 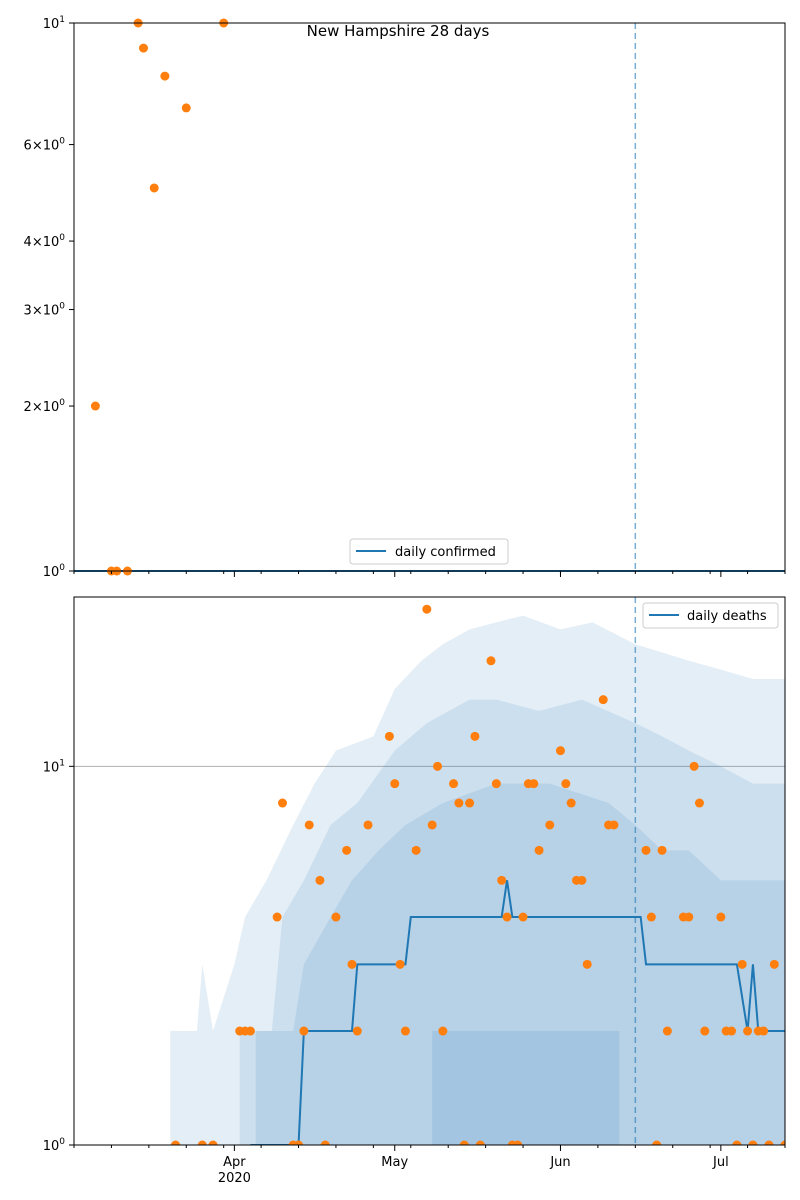 I want to click on deaths-x-tick-label: Jul, so click(x=720, y=1162).